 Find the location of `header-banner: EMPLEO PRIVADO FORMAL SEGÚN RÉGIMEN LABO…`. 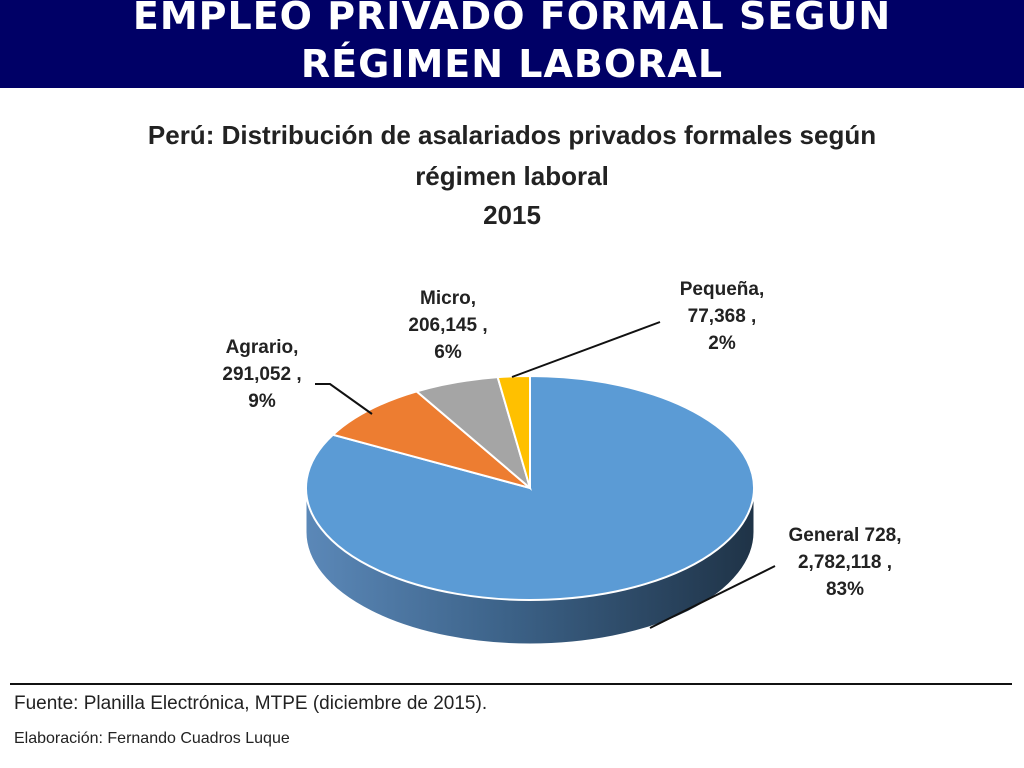

header-banner: EMPLEO PRIVADO FORMAL SEGÚN RÉGIMEN LABO… is located at coordinates (512, 44).